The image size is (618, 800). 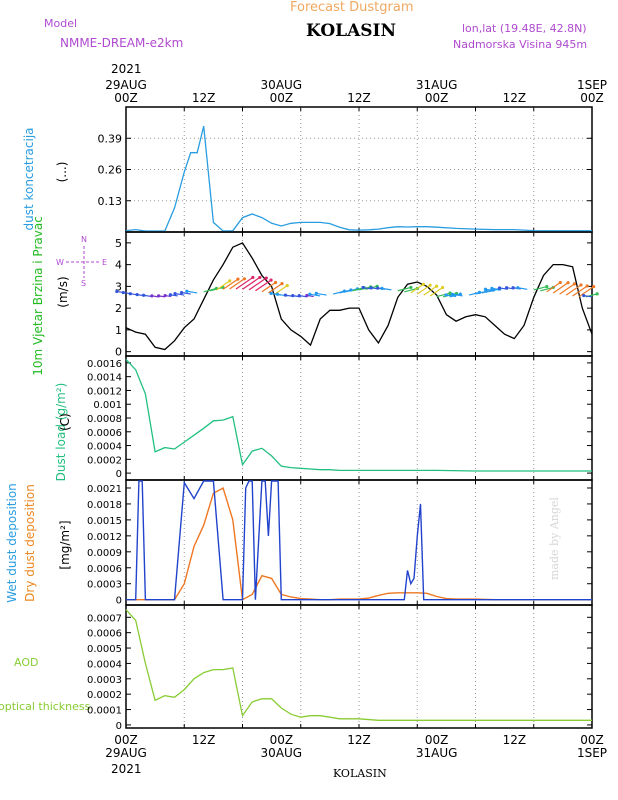 What do you see at coordinates (126, 753) in the screenshot?
I see `xaxis-bottom-label: 29AUG` at bounding box center [126, 753].